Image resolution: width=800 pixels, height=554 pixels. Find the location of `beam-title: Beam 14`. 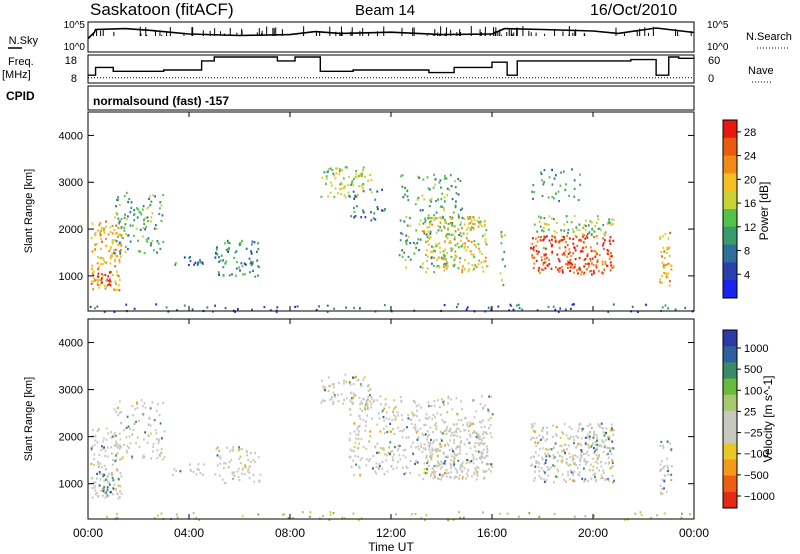

beam-title: Beam 14 is located at coordinates (385, 10).